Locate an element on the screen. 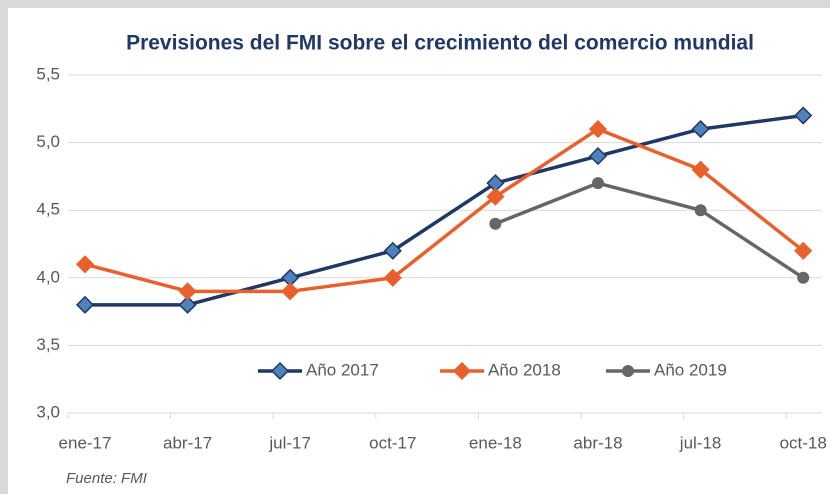  y-tick-label: 5,0 is located at coordinates (48, 141).